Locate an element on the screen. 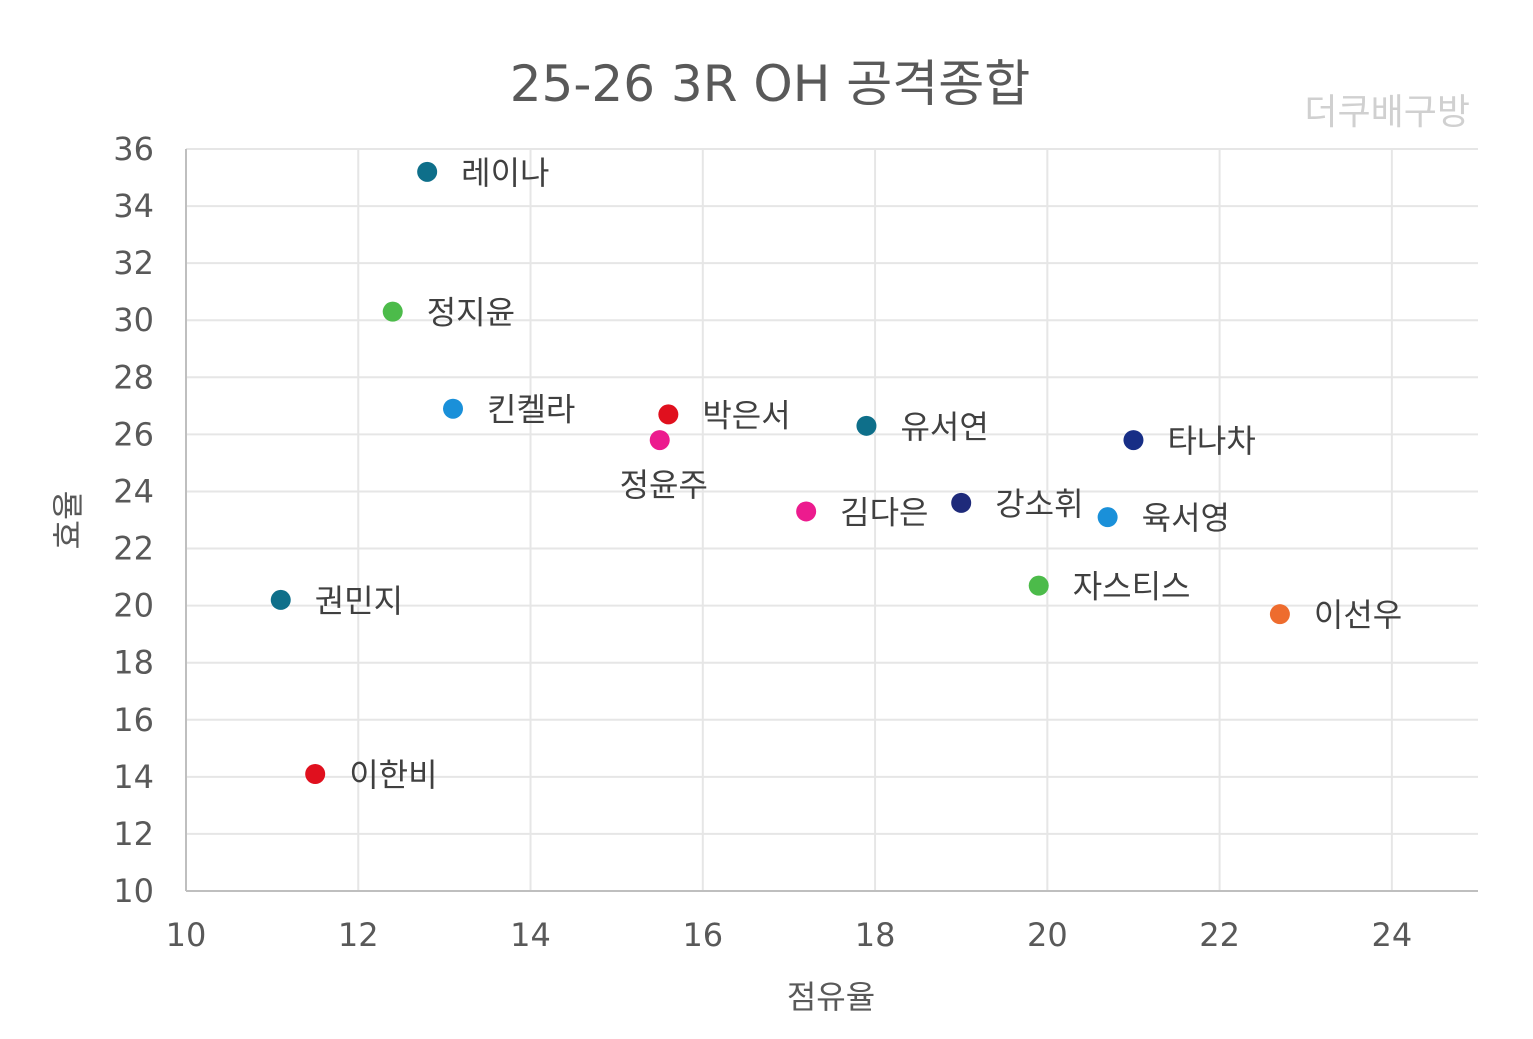 The image size is (1533, 1039). y-axis-title: 효율 is located at coordinates (68, 520).